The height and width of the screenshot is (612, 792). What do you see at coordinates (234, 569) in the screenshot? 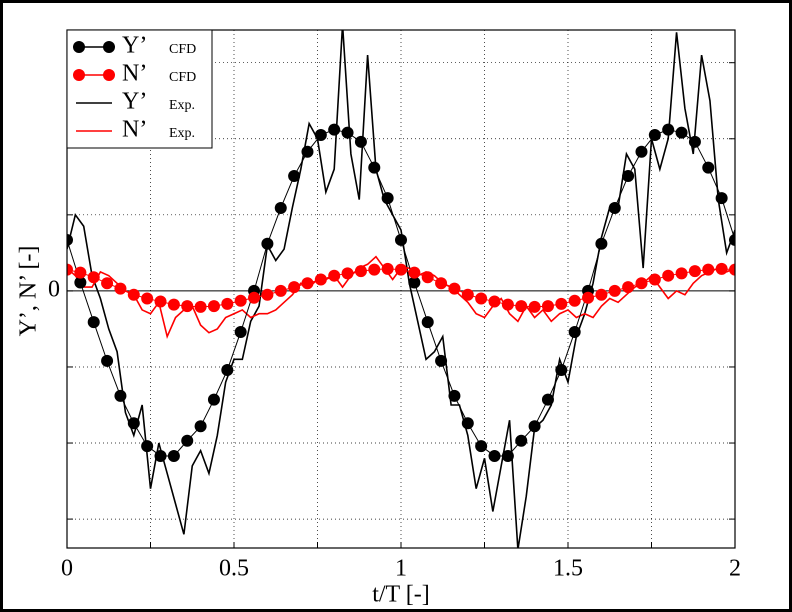
I see `x-tick-label: 0.5` at bounding box center [234, 569].